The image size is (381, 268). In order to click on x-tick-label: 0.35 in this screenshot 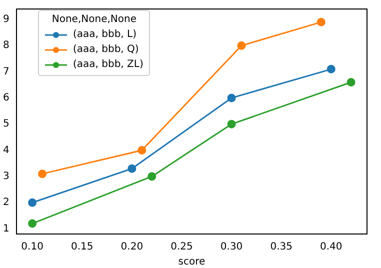, I will do `click(281, 247)`.